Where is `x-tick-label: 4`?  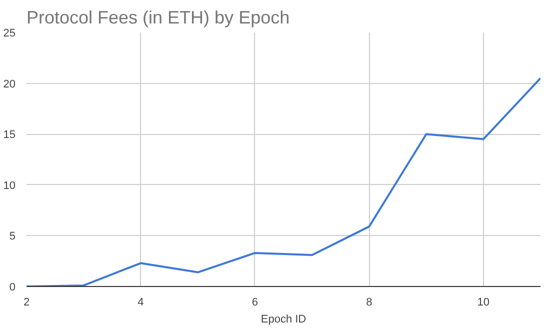 x-tick-label: 4 is located at coordinates (141, 302).